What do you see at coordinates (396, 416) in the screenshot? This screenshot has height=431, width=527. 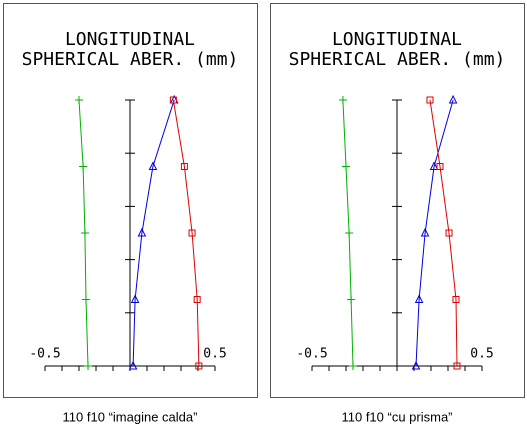 I see `caption: 110 f10 “cu prisma”` at bounding box center [396, 416].